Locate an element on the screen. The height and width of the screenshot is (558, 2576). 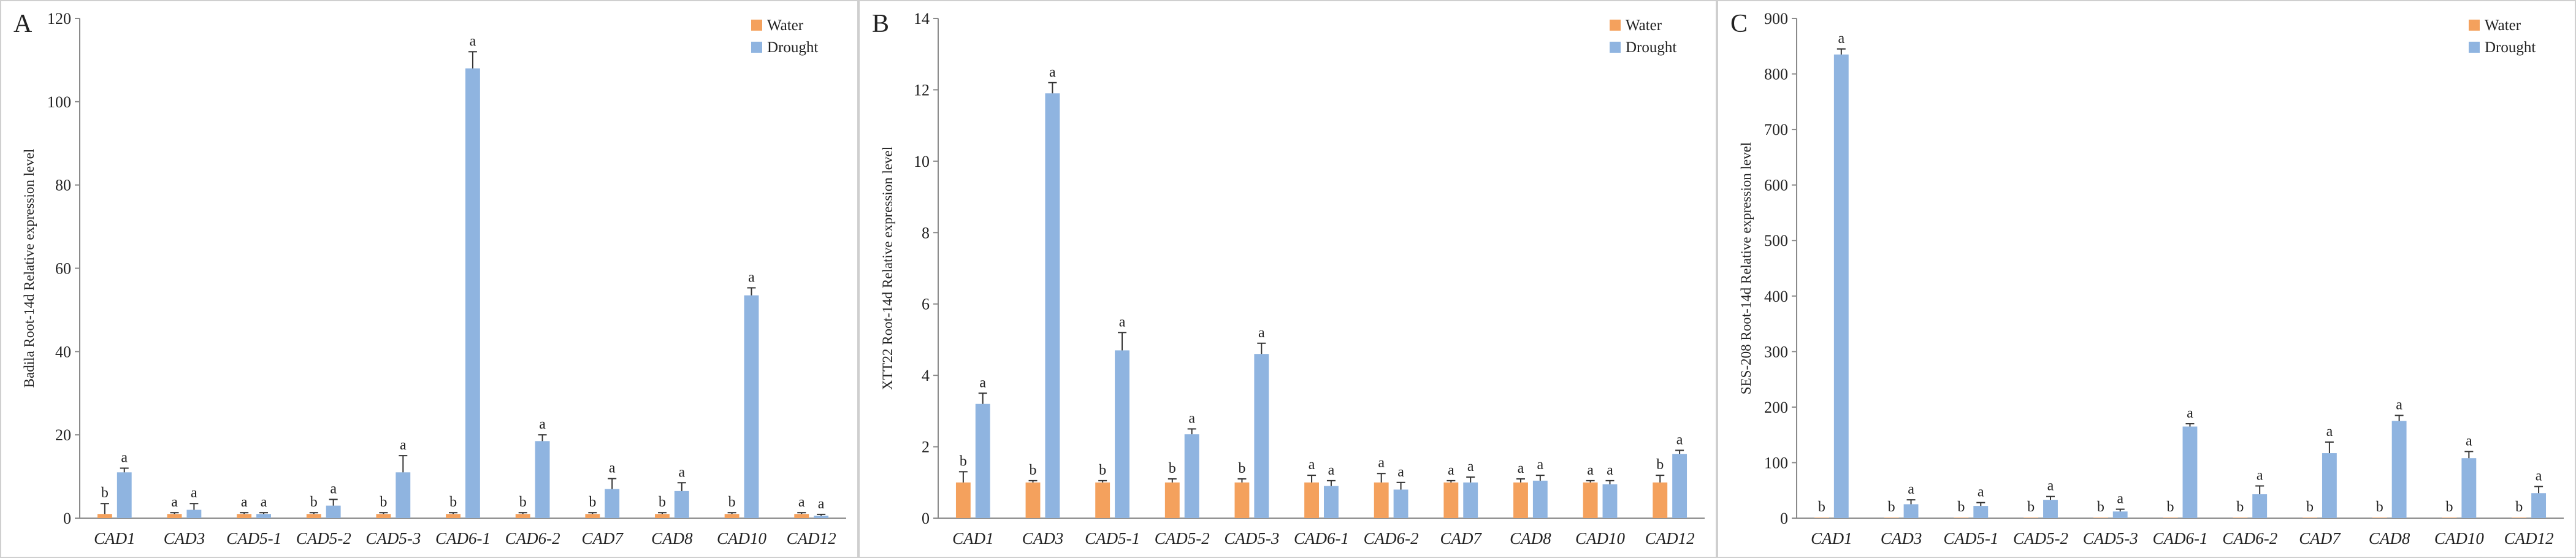
legend-label-water: Water is located at coordinates (1644, 25).